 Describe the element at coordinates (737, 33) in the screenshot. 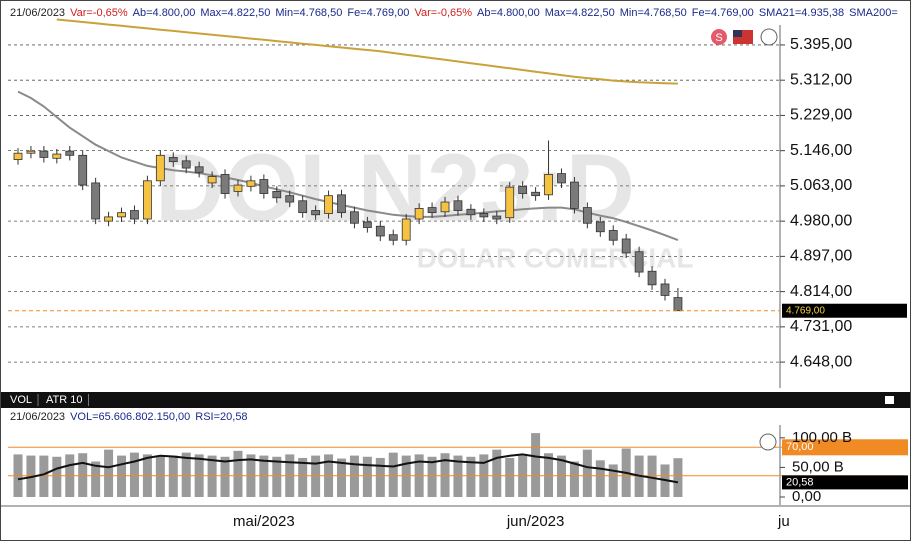

I see `icon-flag-canton` at that location.